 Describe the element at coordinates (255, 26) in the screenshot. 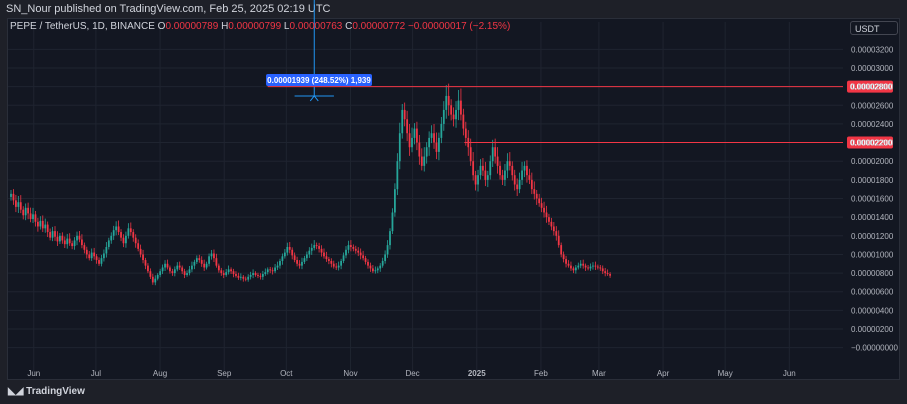

I see `legend-high: 0.00000799` at that location.